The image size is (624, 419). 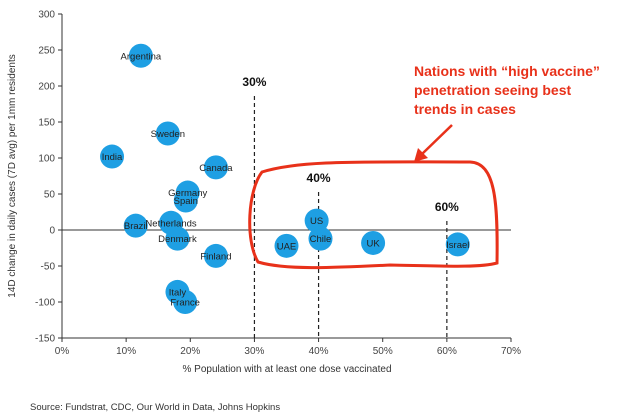 What do you see at coordinates (46, 123) in the screenshot?
I see `y-tick-label: 150` at bounding box center [46, 123].